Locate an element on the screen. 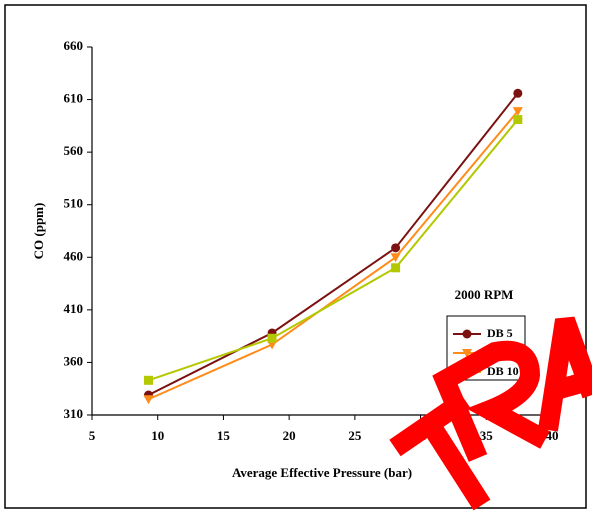 Image resolution: width=592 pixels, height=513 pixels. x-tick-label: 35 is located at coordinates (487, 435).